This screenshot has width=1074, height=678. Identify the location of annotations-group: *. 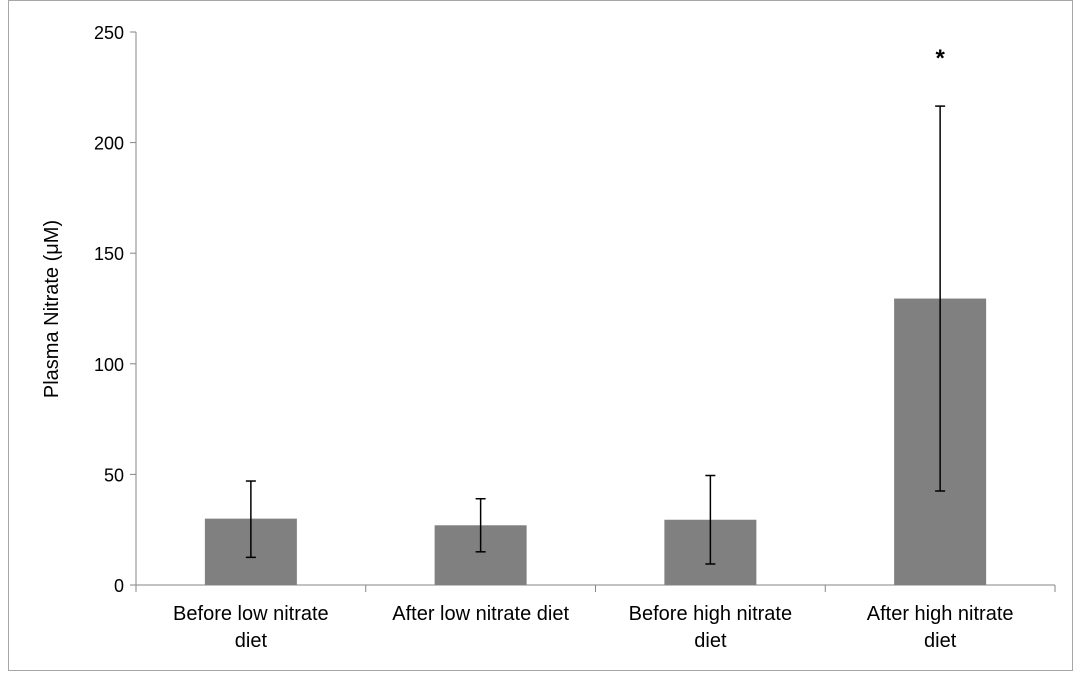
(940, 58).